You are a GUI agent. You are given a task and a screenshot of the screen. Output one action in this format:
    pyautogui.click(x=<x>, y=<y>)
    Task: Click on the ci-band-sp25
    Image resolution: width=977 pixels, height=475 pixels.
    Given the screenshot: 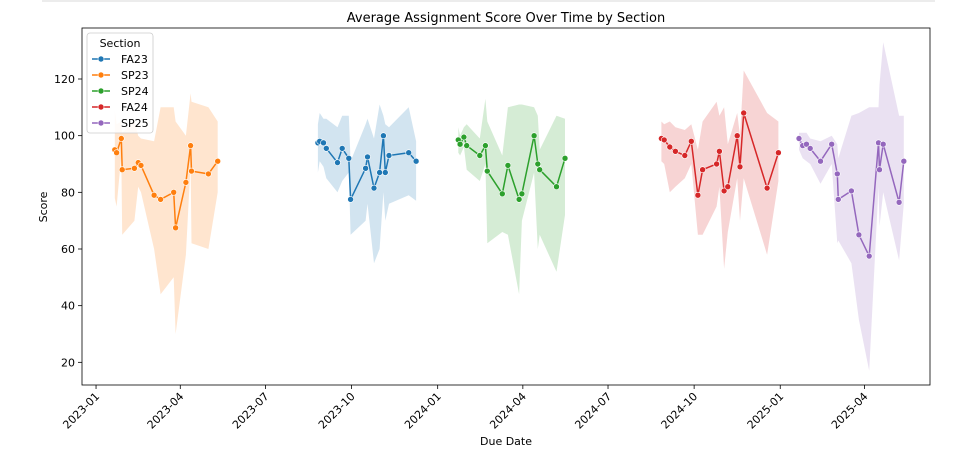 What is the action you would take?
    pyautogui.click(x=851, y=206)
    